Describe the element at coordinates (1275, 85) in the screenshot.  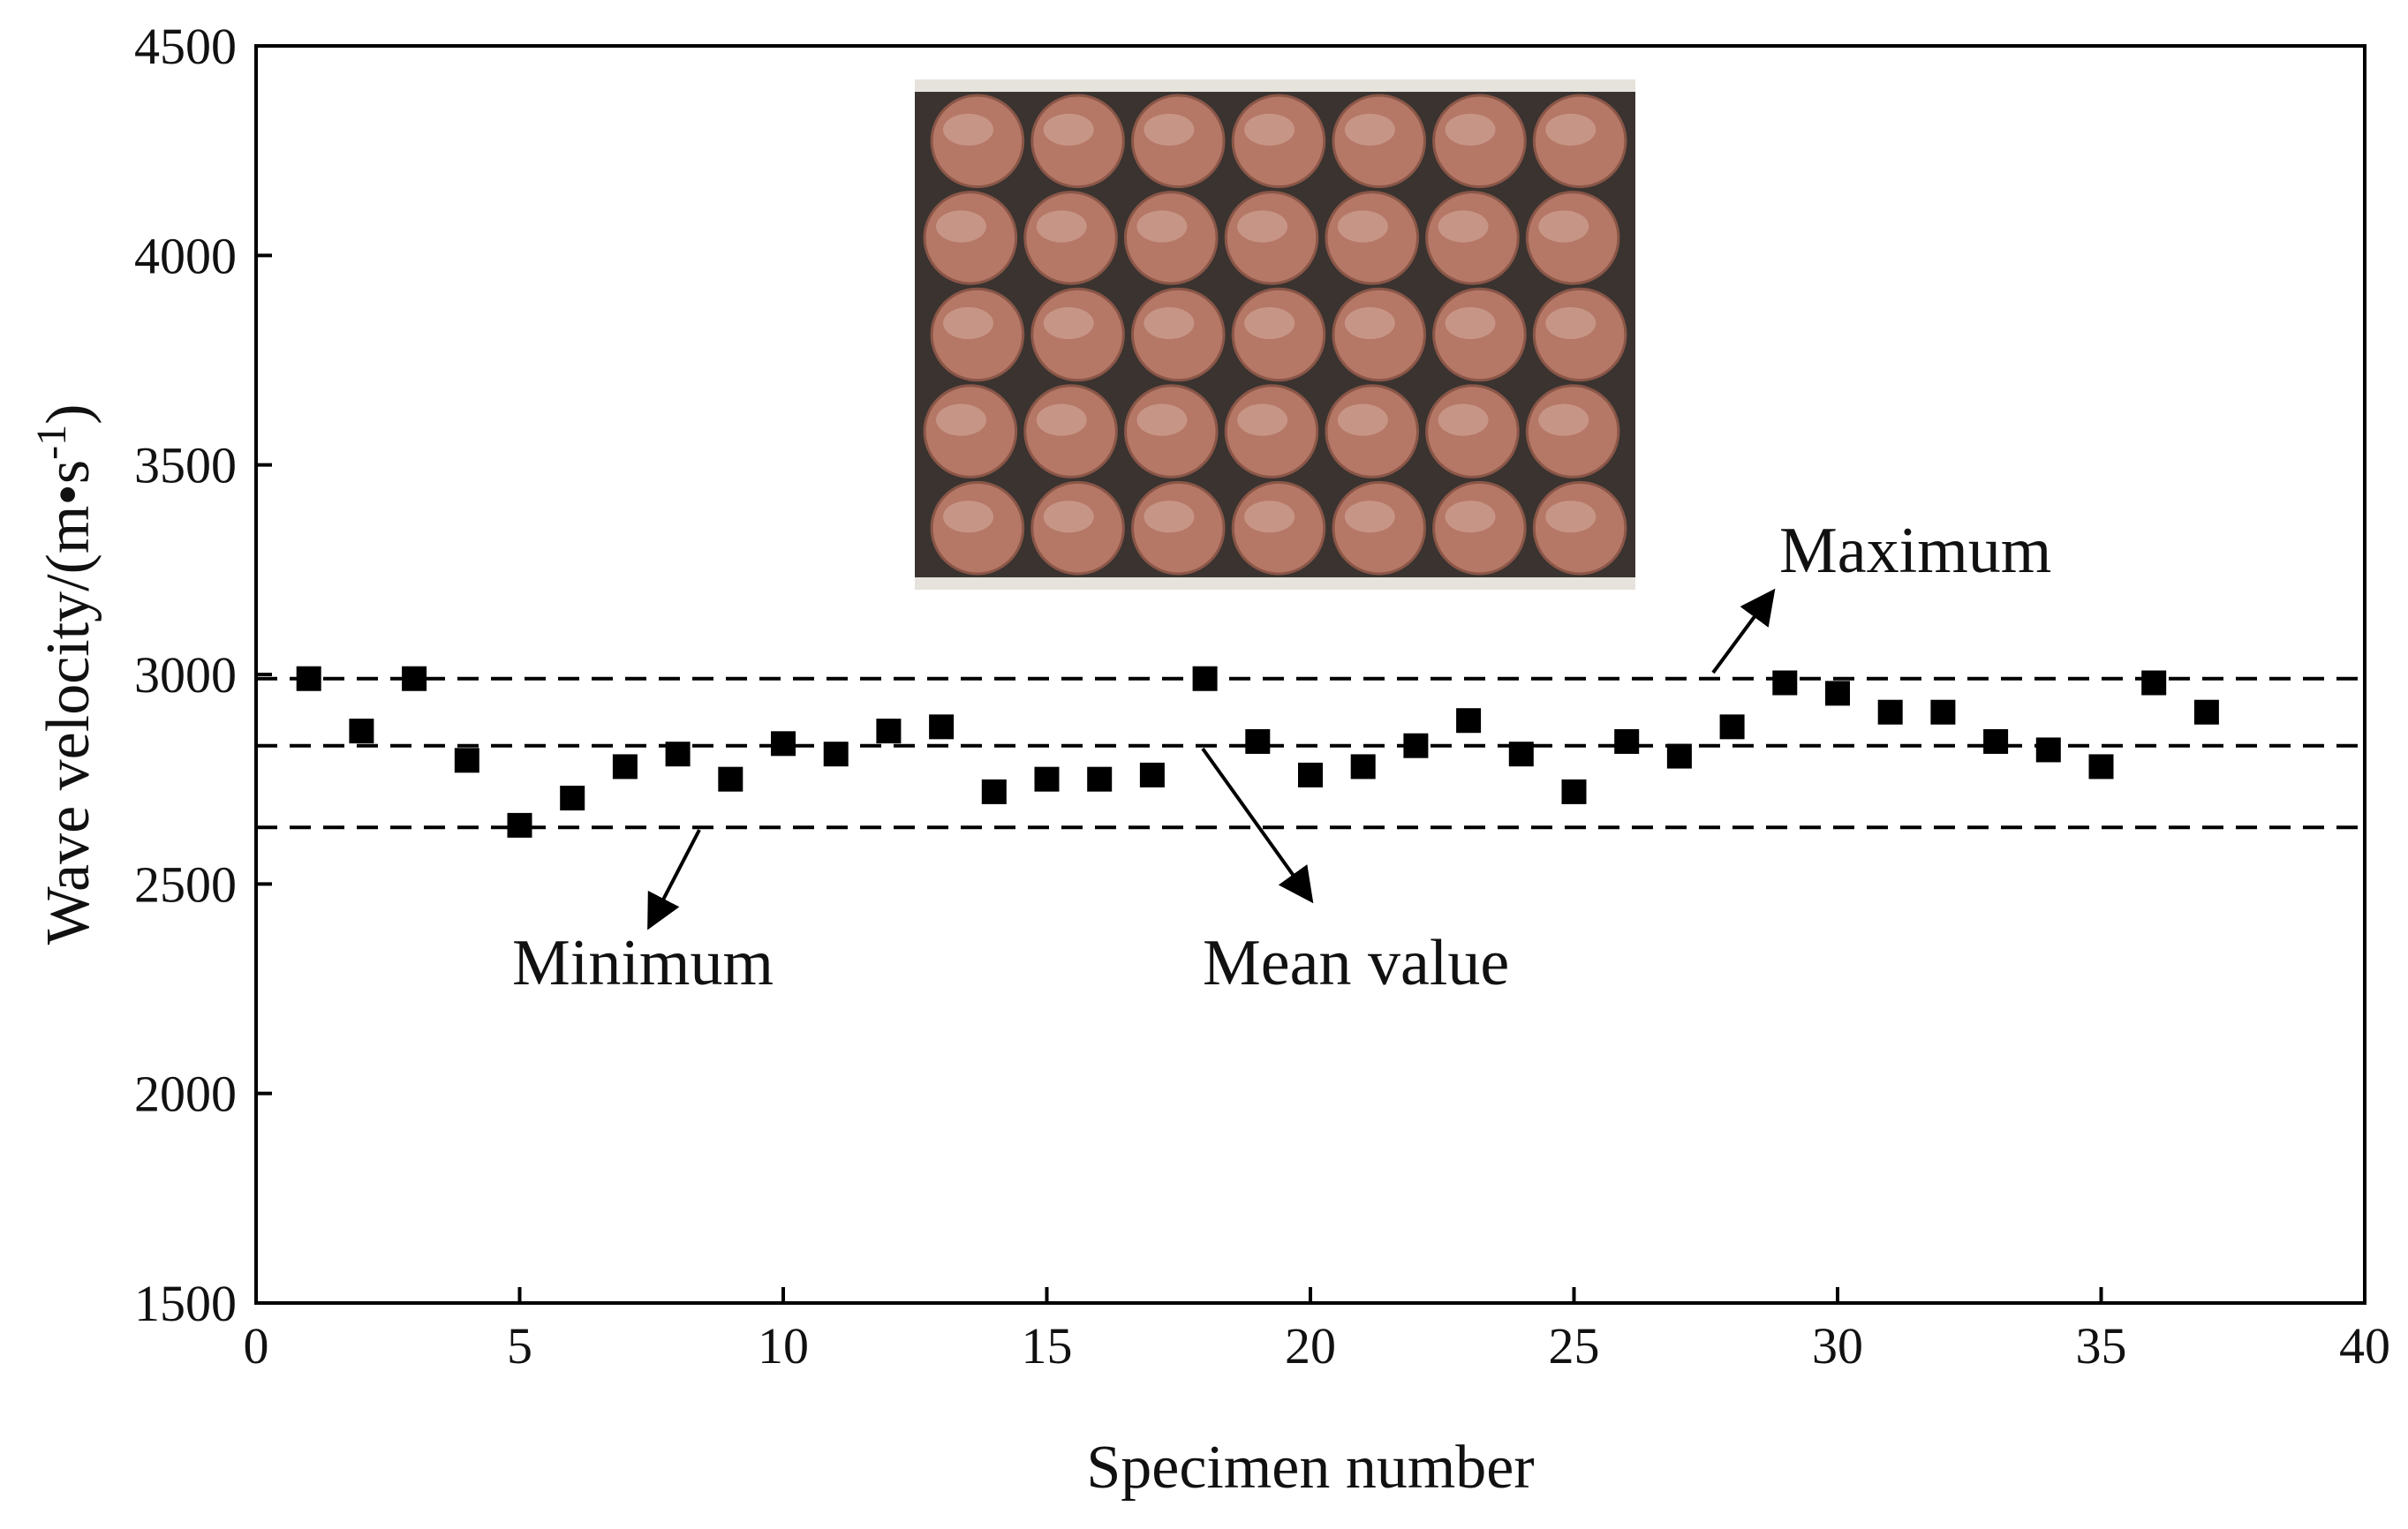
I see `photo-box-edge-top` at that location.